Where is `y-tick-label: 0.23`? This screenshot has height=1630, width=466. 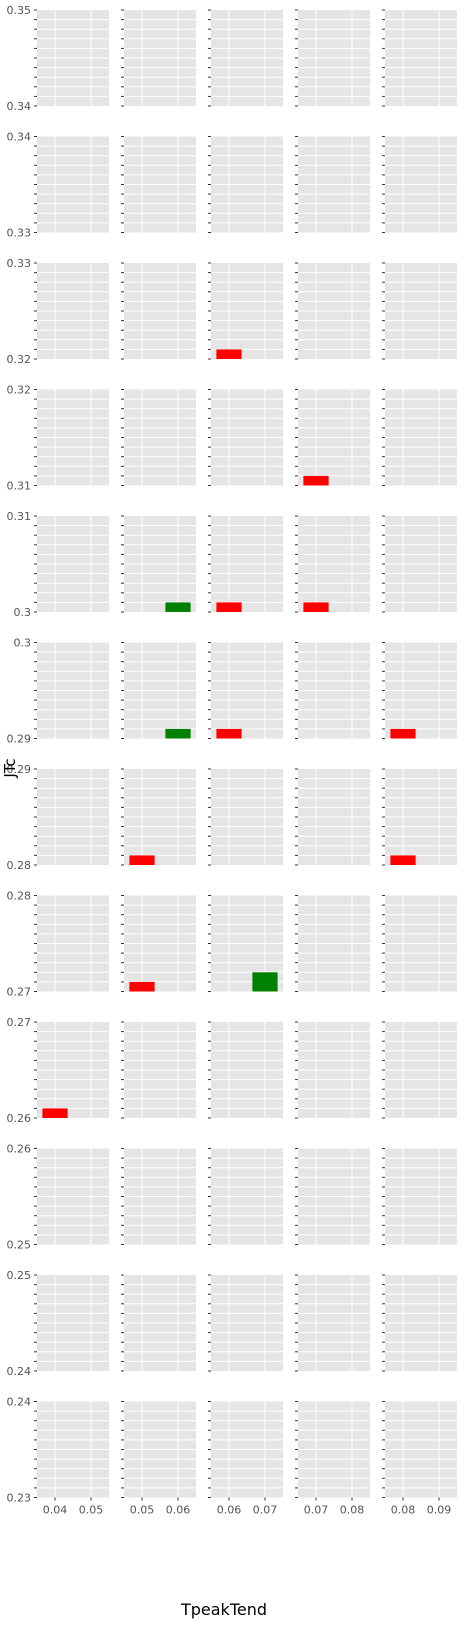 y-tick-label: 0.23 is located at coordinates (19, 1498).